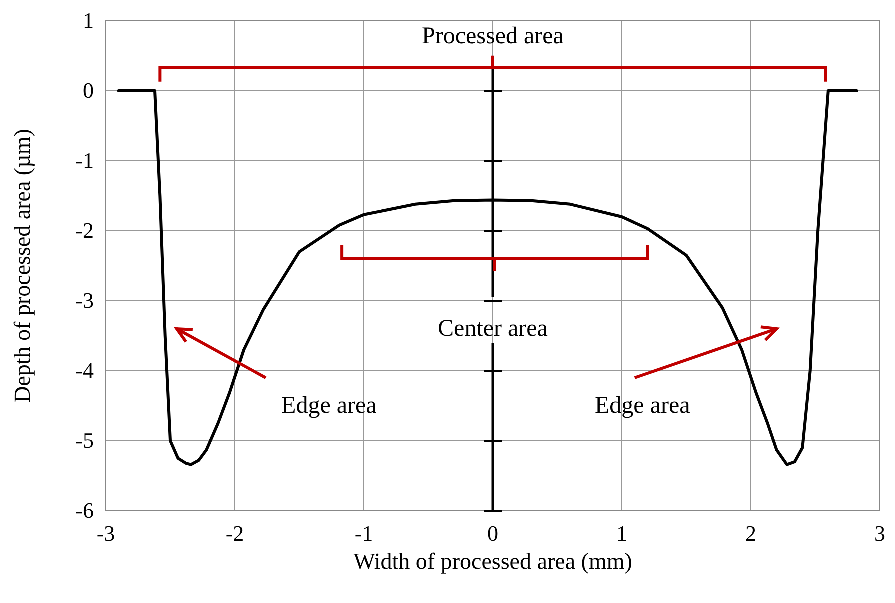 This screenshot has width=895, height=603. I want to click on y-tick-label: -2, so click(85, 230).